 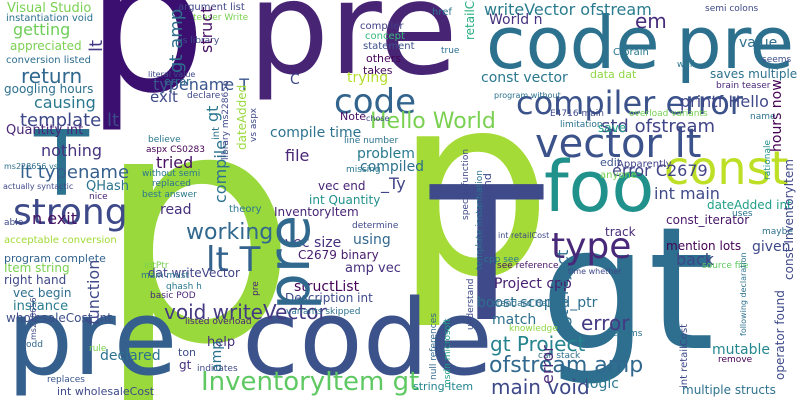 I want to click on word-theory: theory, so click(x=245, y=209).